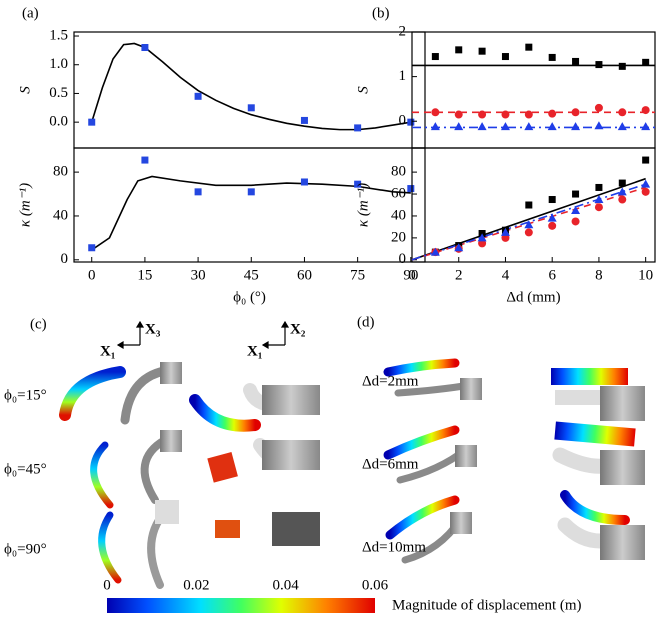  What do you see at coordinates (241, 605) in the screenshot?
I see `colorbar` at bounding box center [241, 605].